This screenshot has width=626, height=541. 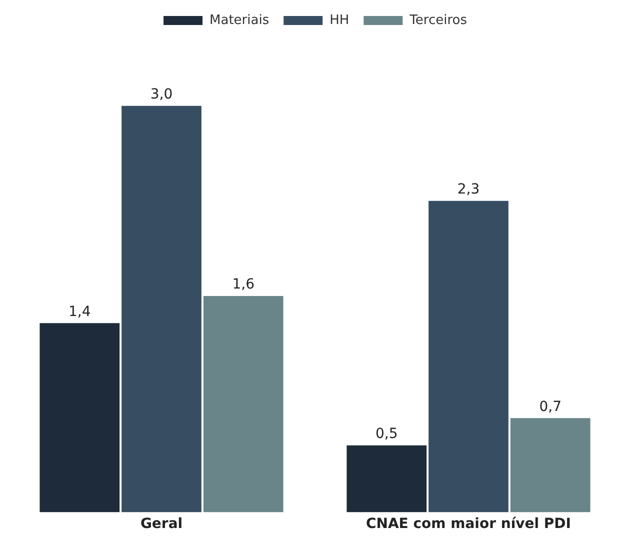 What do you see at coordinates (240, 20) in the screenshot?
I see `legend-label: Materiais` at bounding box center [240, 20].